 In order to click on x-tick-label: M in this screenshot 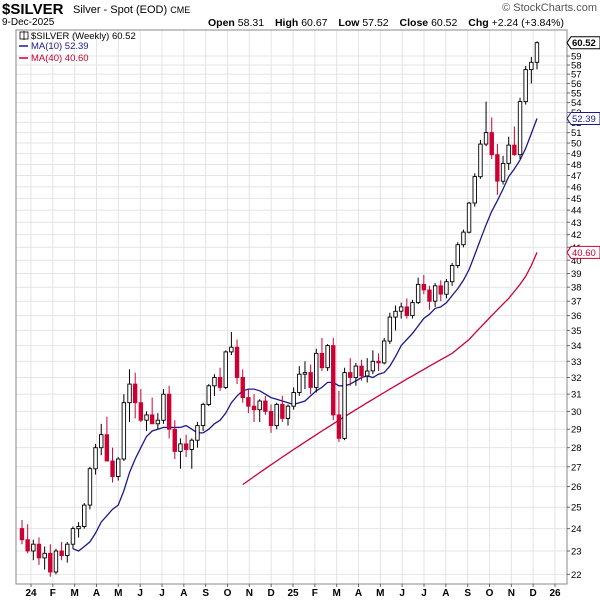, I will do `click(380, 593)`.